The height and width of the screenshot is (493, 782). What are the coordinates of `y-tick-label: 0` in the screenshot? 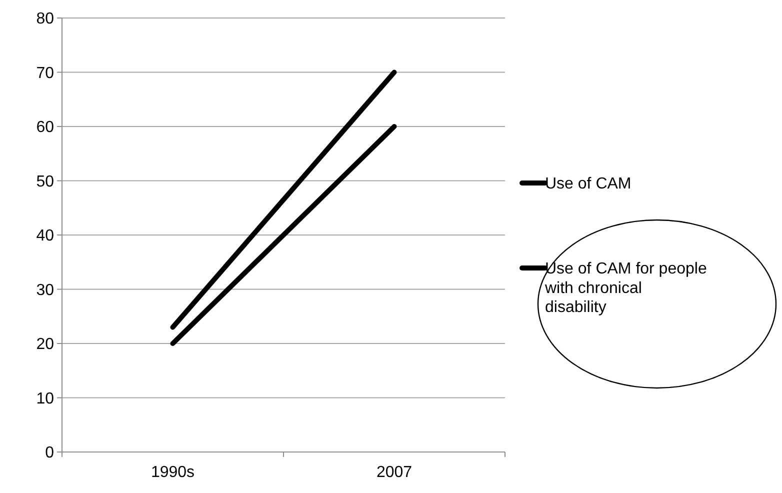 It's located at (49, 453).